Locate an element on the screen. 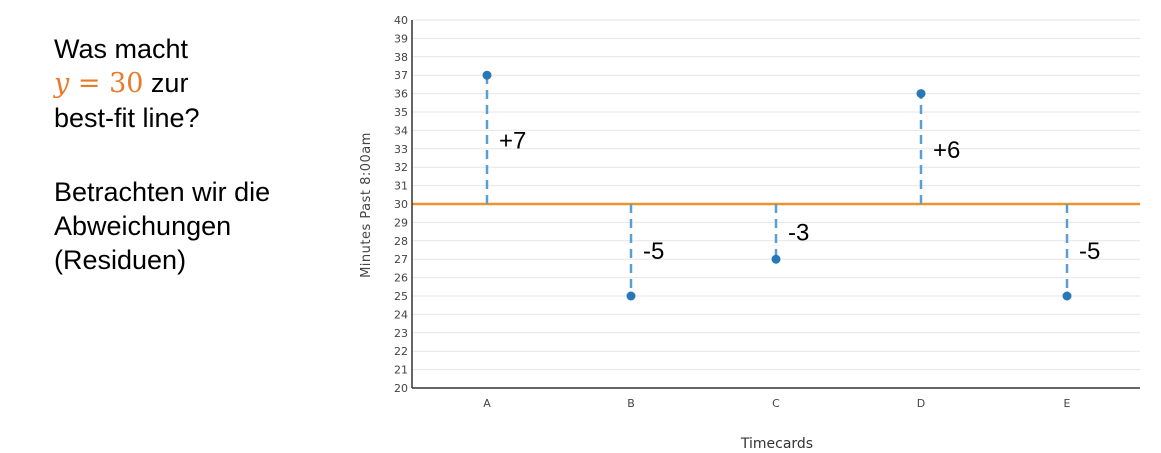  x-tick-label: B is located at coordinates (631, 403).